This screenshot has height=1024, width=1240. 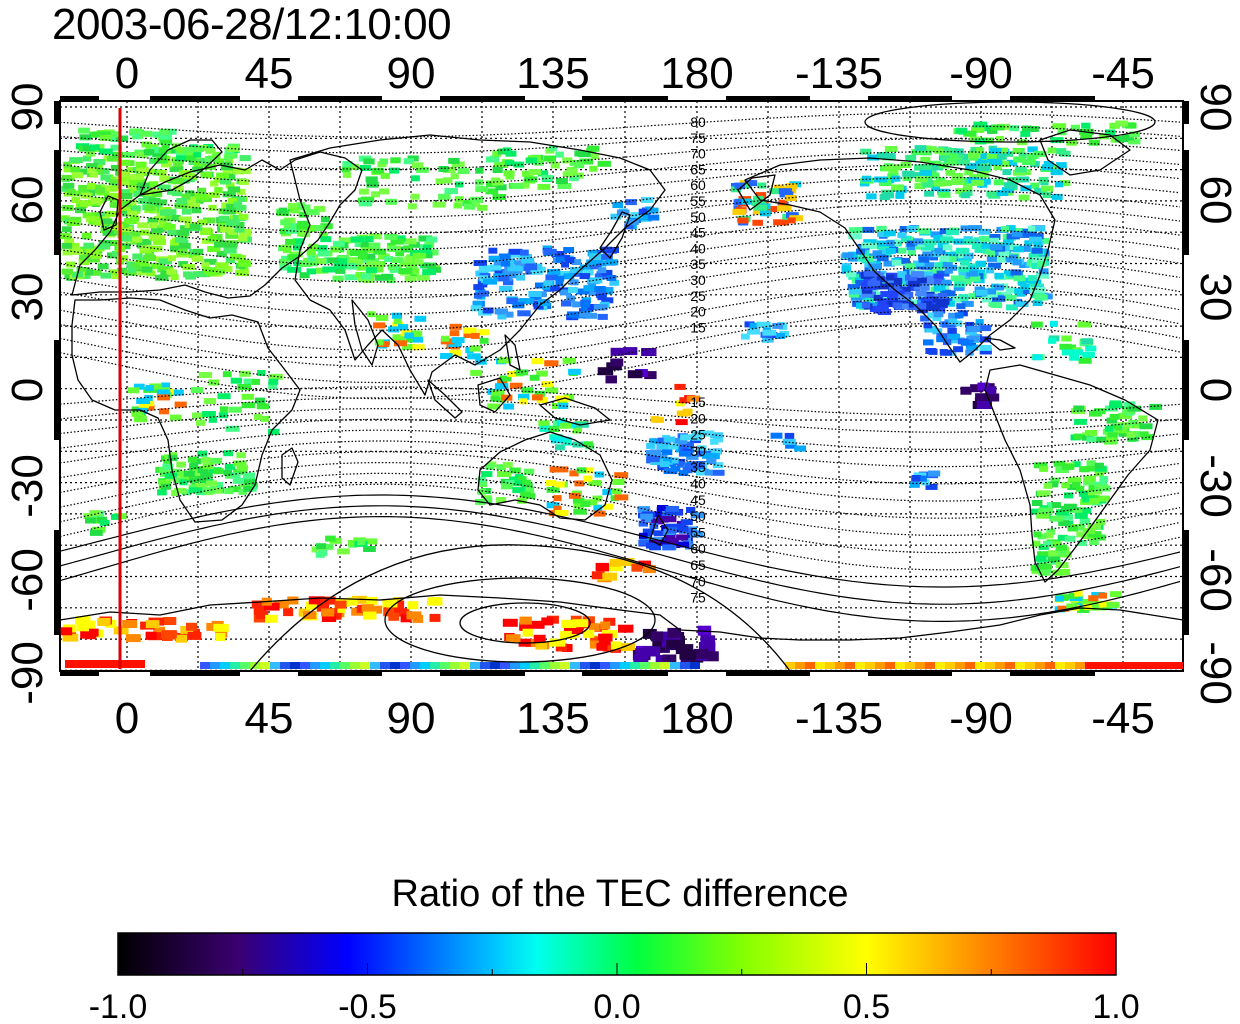 I want to click on lat-tick-left: -30, so click(x=27, y=486).